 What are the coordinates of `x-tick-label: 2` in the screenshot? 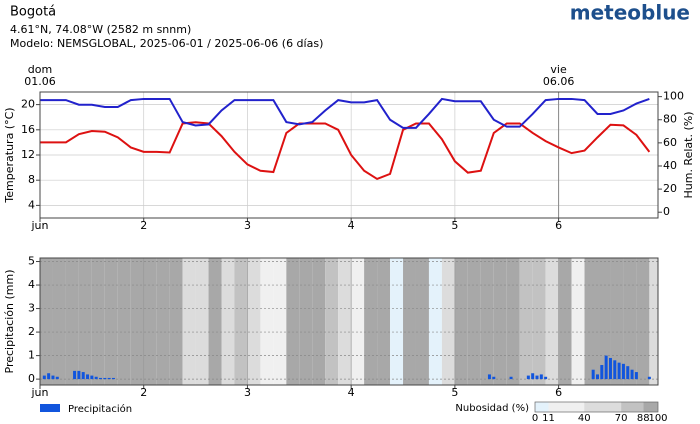 It's located at (143, 225).